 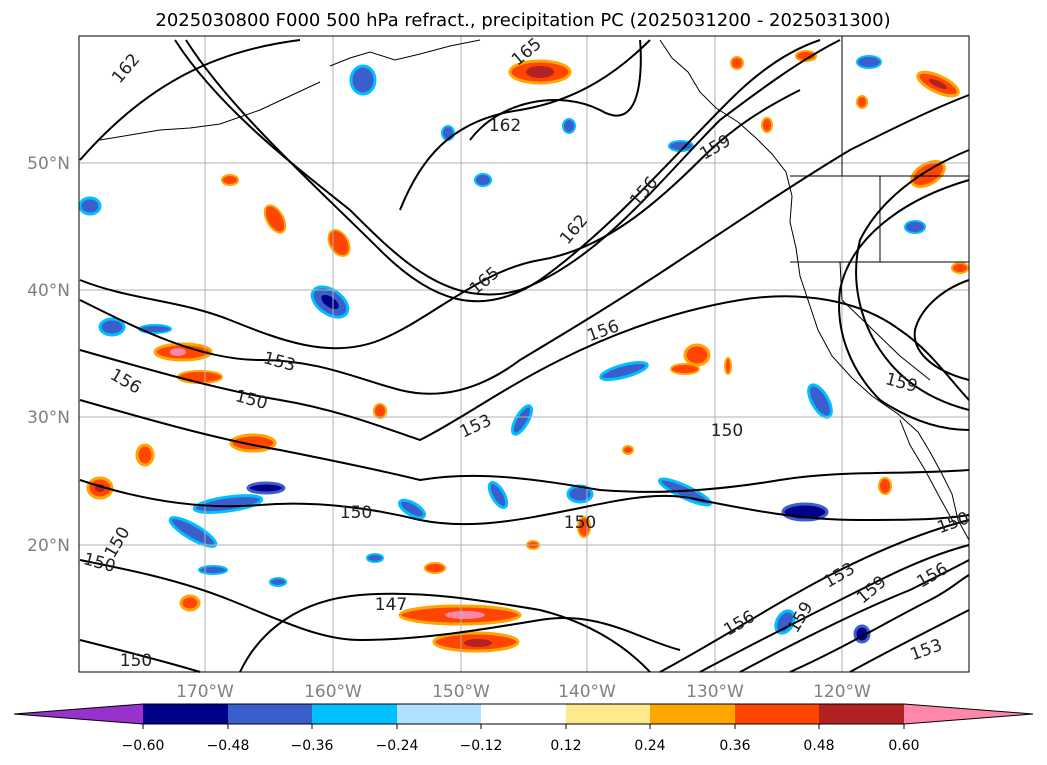 What do you see at coordinates (48, 355) in the screenshot?
I see `latitude-labels: 50°N 40°N 30°N 20°N` at bounding box center [48, 355].